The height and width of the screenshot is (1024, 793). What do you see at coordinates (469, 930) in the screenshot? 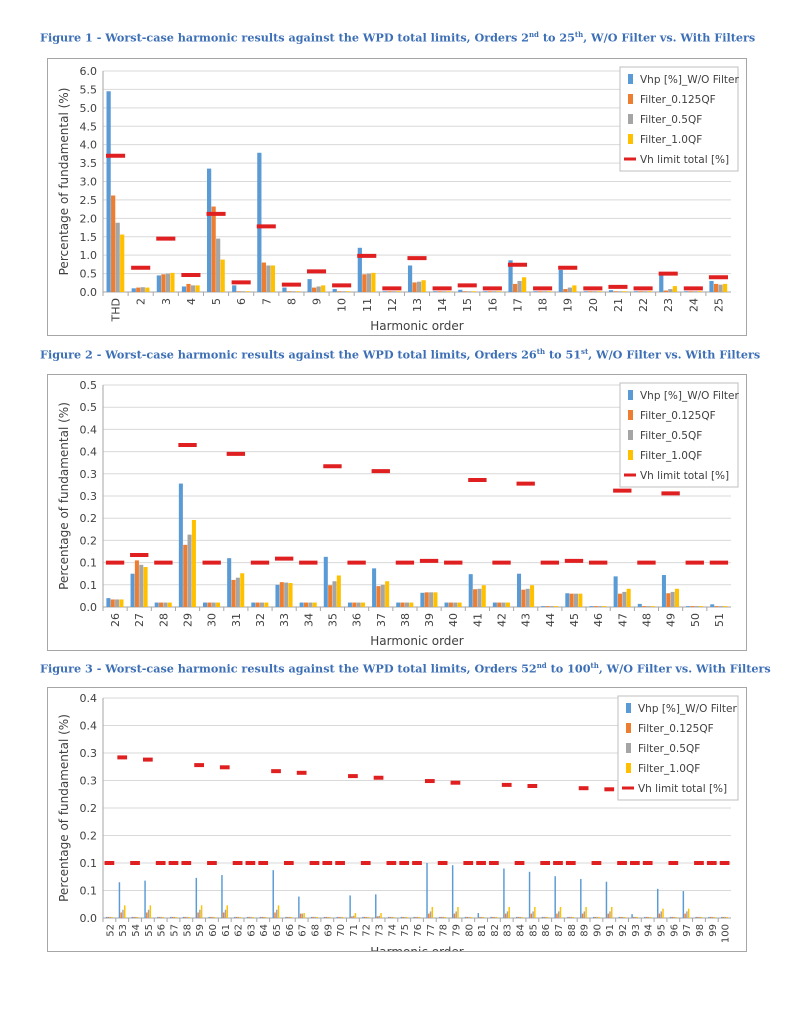
I see `x-tick-label: 80` at bounding box center [469, 930].